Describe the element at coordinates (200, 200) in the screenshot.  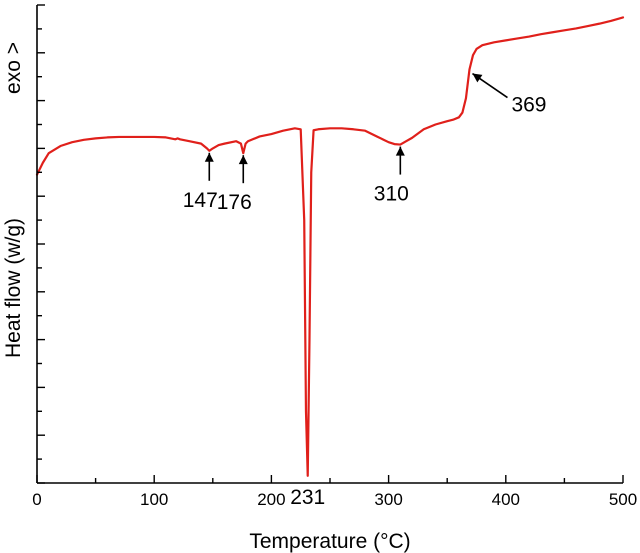
I see `peak-label: 147` at that location.